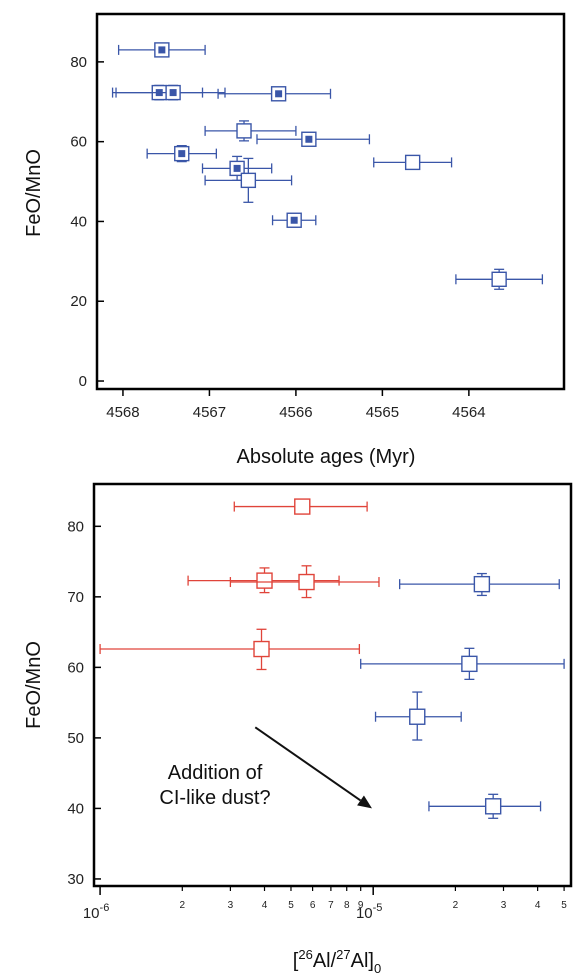  What do you see at coordinates (468, 412) in the screenshot?
I see `top-x-tick-label: 4564` at bounding box center [468, 412].